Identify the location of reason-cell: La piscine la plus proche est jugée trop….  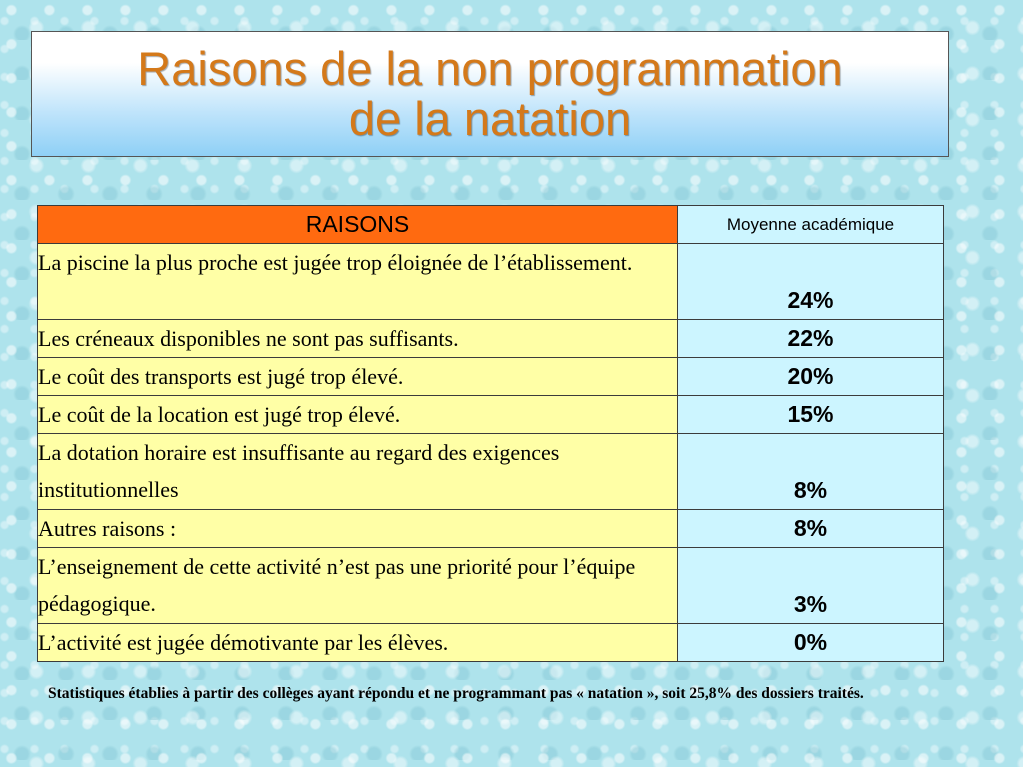
(357, 281).